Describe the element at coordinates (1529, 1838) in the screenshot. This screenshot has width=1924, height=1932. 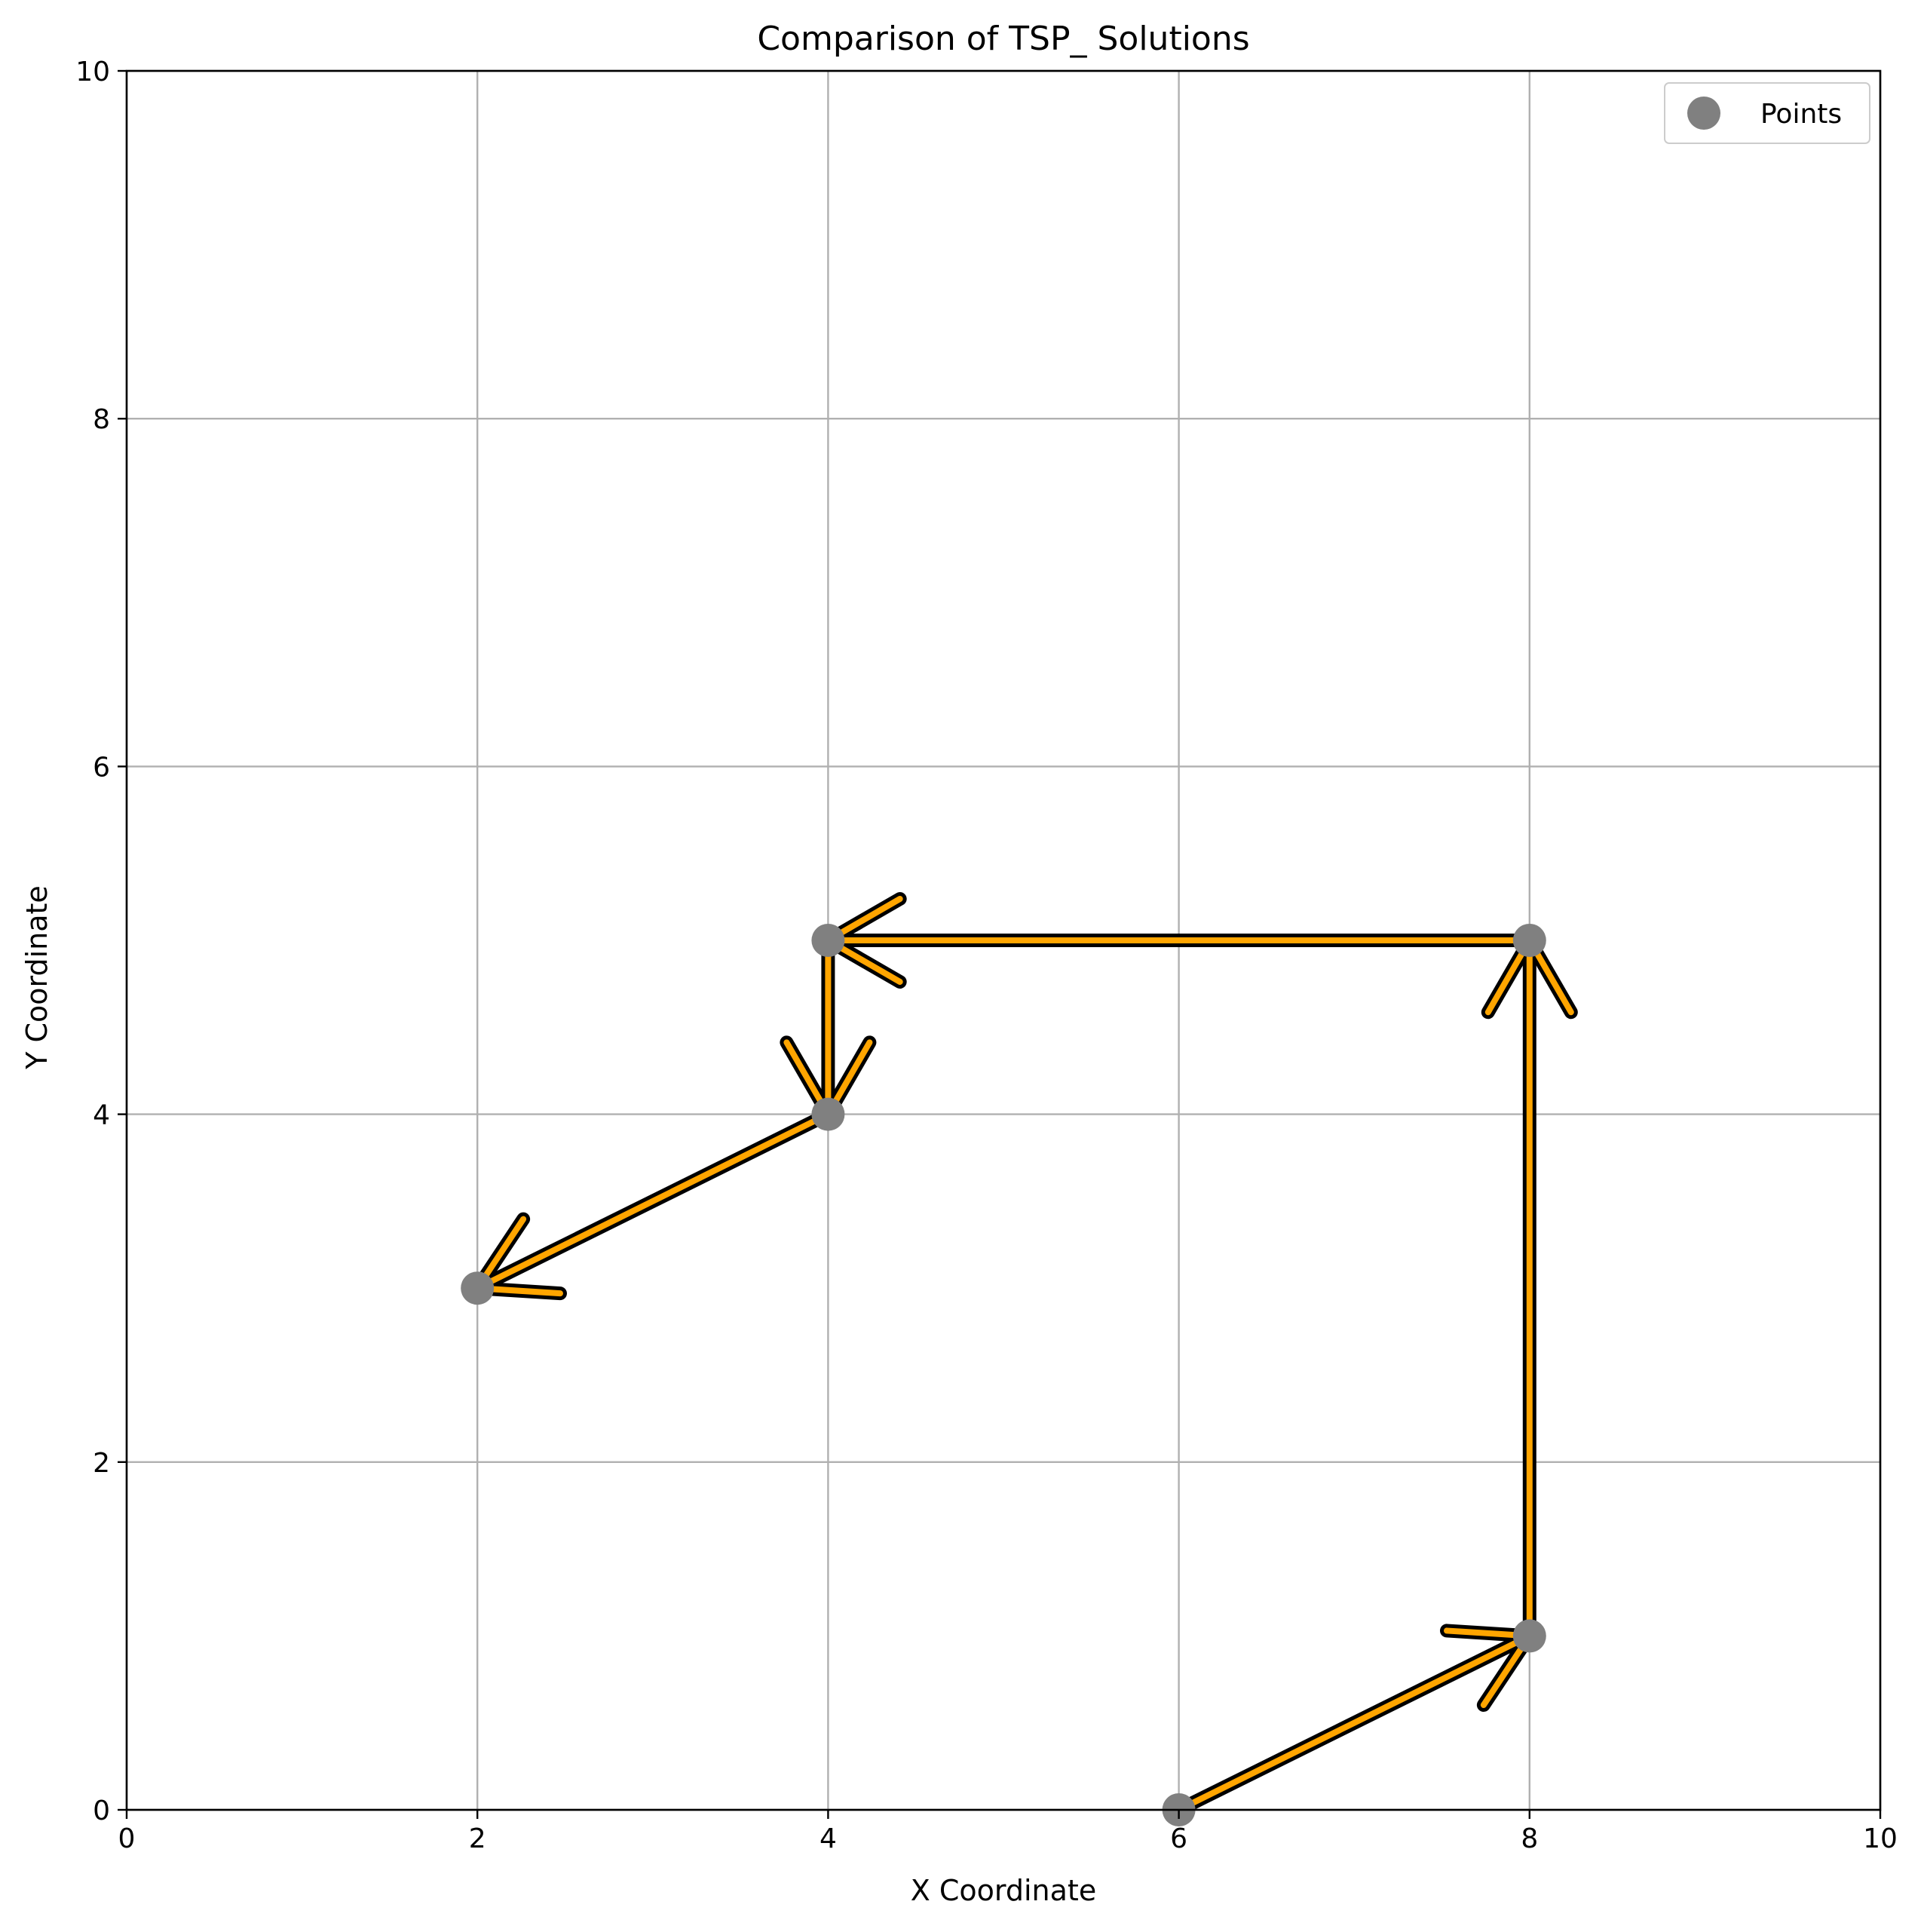
I see `x-tick-label: 8` at that location.